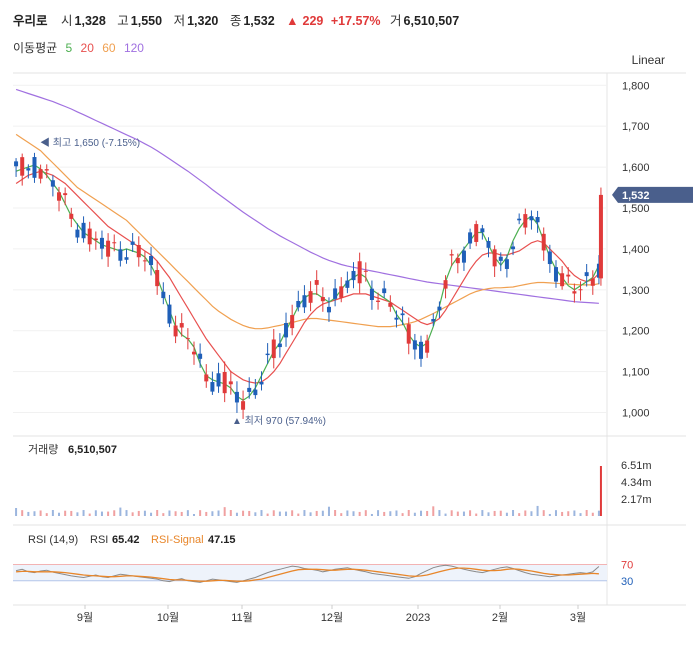  I want to click on ma-5: 5, so click(69, 48).